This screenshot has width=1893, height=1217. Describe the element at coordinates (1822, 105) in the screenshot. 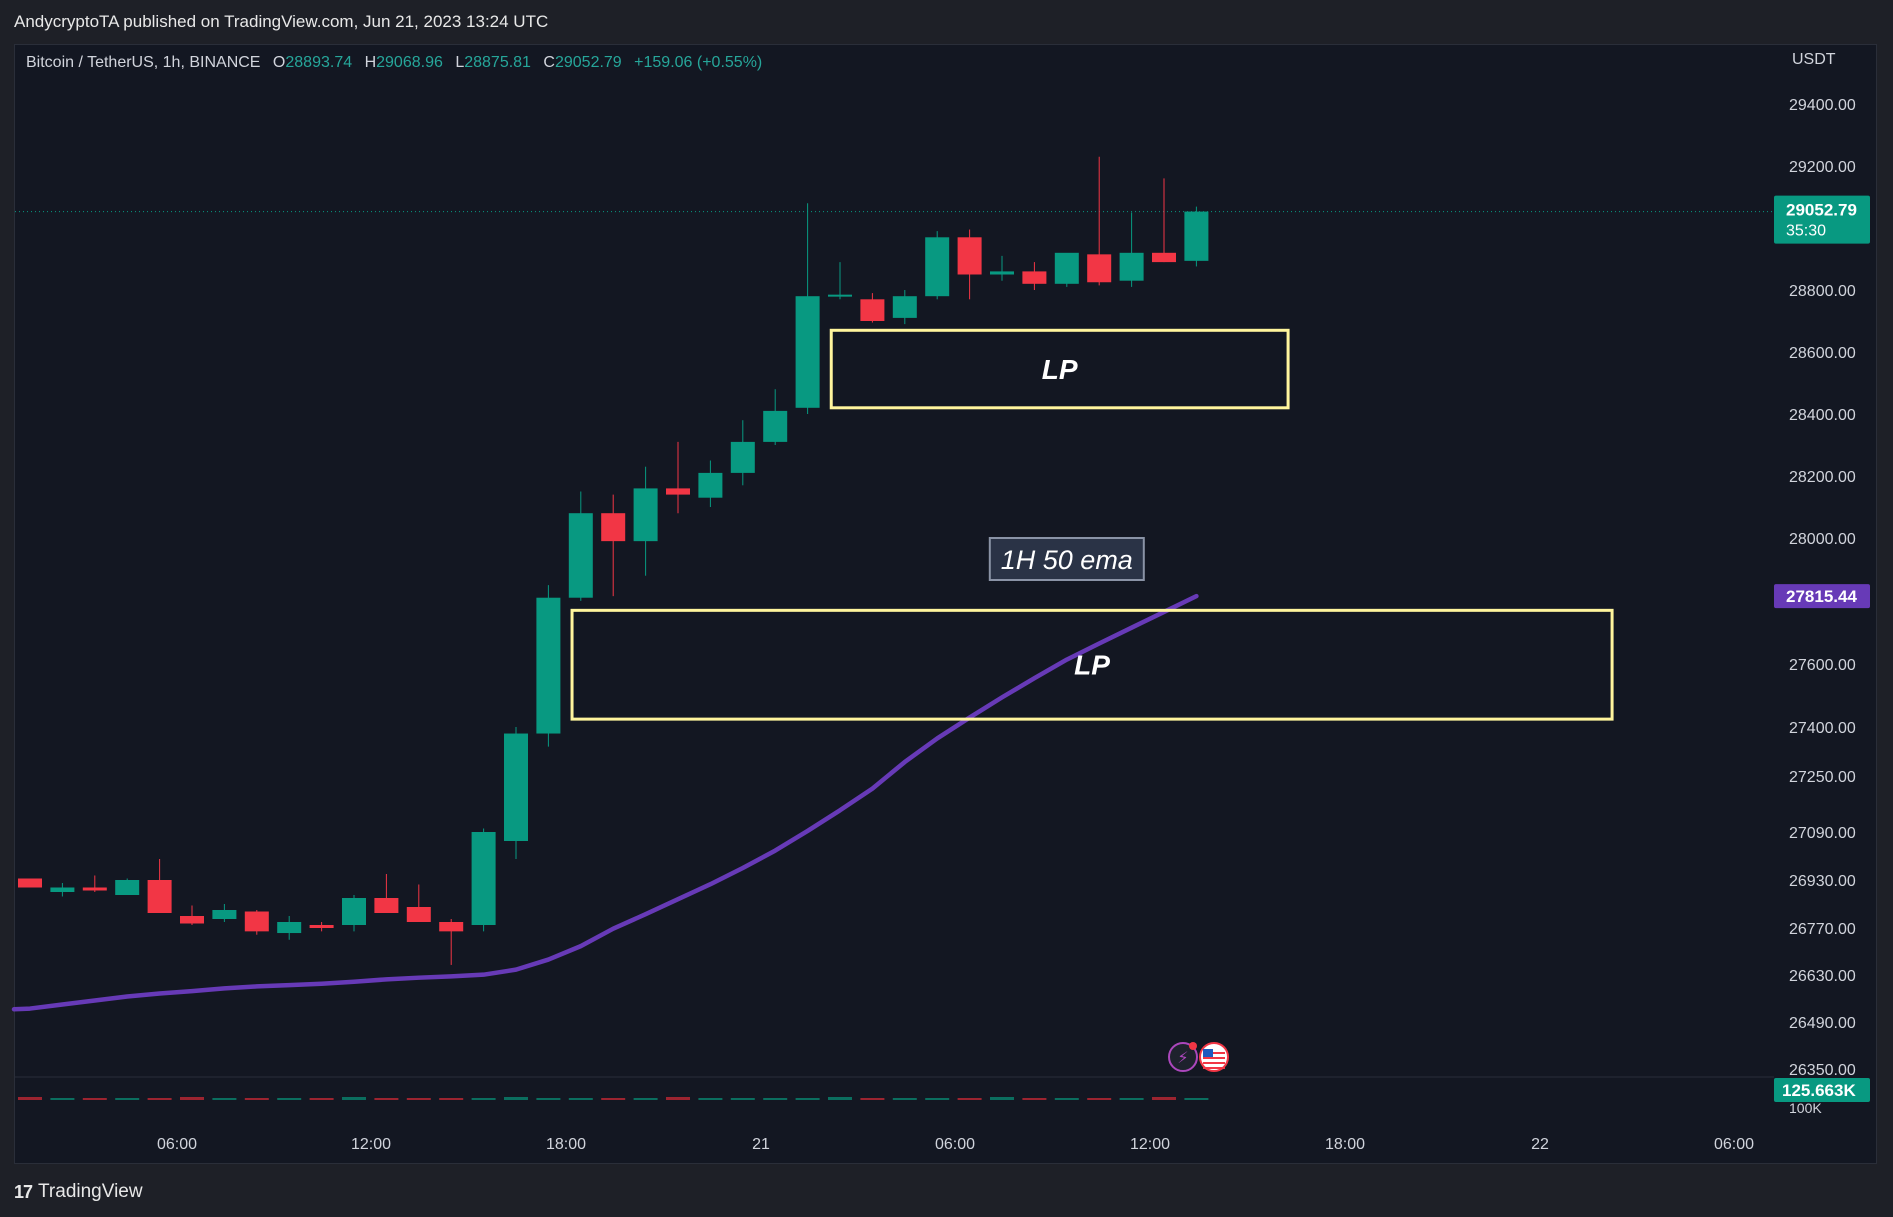

I see `y-tick-label: 29400.00` at that location.